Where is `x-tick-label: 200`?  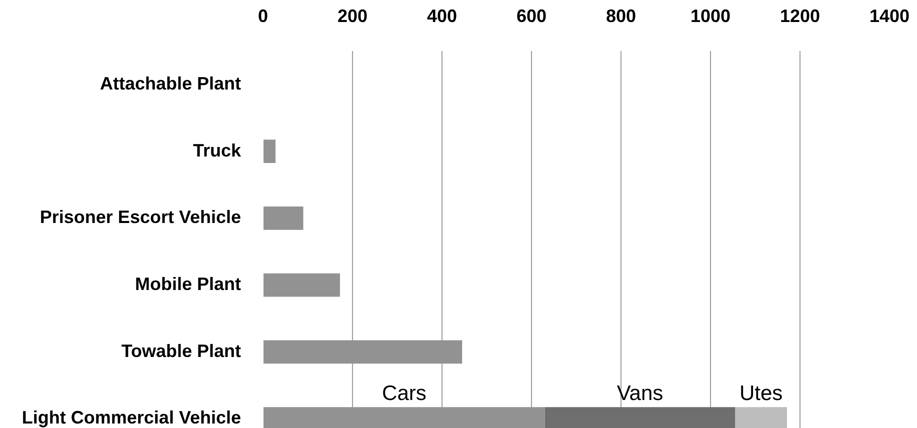 x-tick-label: 200 is located at coordinates (352, 16).